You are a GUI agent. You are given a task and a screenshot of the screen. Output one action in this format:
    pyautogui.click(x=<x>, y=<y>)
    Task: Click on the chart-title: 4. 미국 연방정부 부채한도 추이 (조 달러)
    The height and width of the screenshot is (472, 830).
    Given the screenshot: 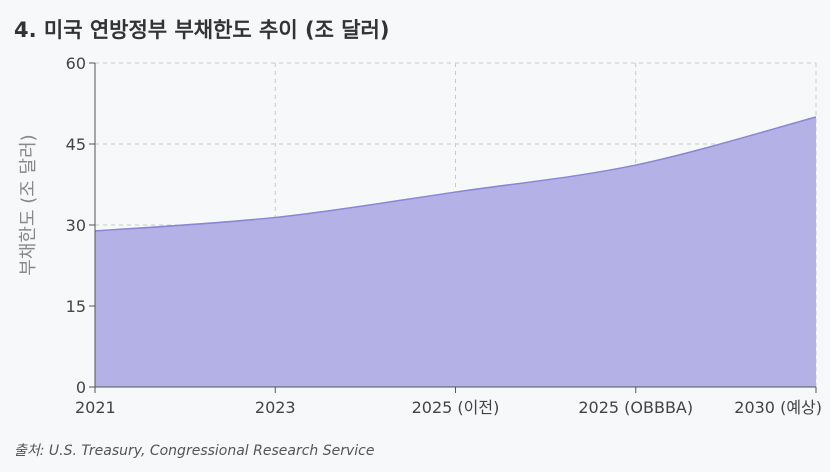 What is the action you would take?
    pyautogui.click(x=202, y=30)
    